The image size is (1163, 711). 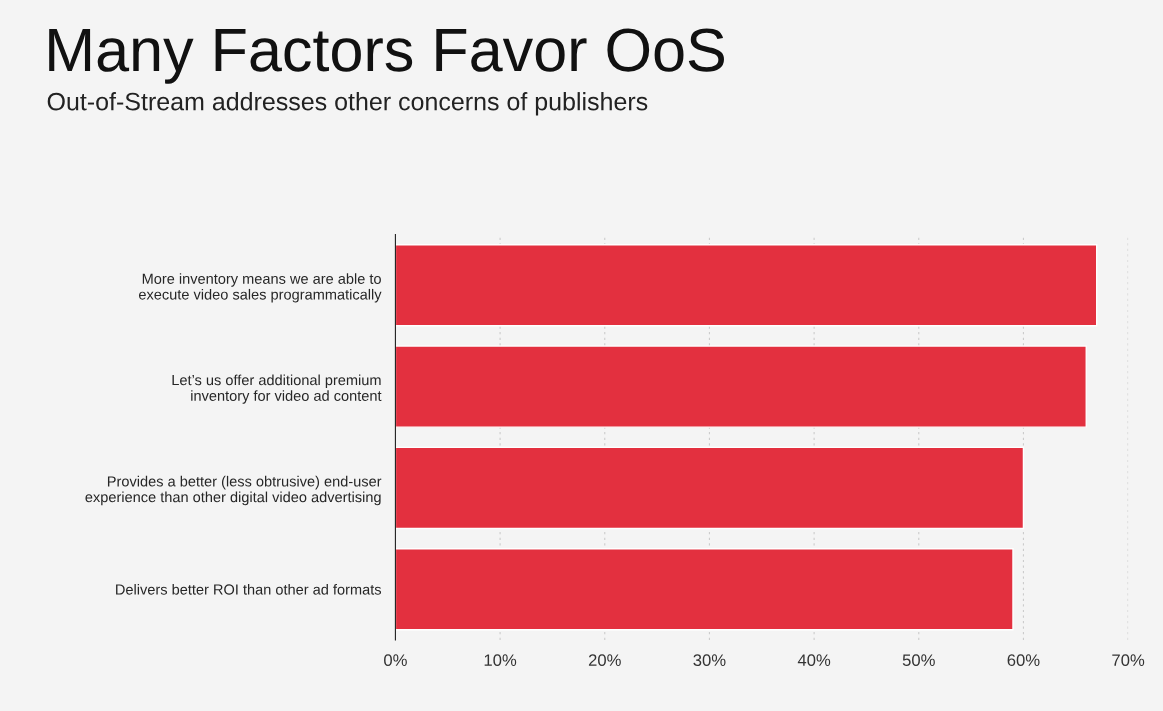 I want to click on y-tick-label: More inventory means we are able to execute video sales programmatically, so click(x=260, y=288).